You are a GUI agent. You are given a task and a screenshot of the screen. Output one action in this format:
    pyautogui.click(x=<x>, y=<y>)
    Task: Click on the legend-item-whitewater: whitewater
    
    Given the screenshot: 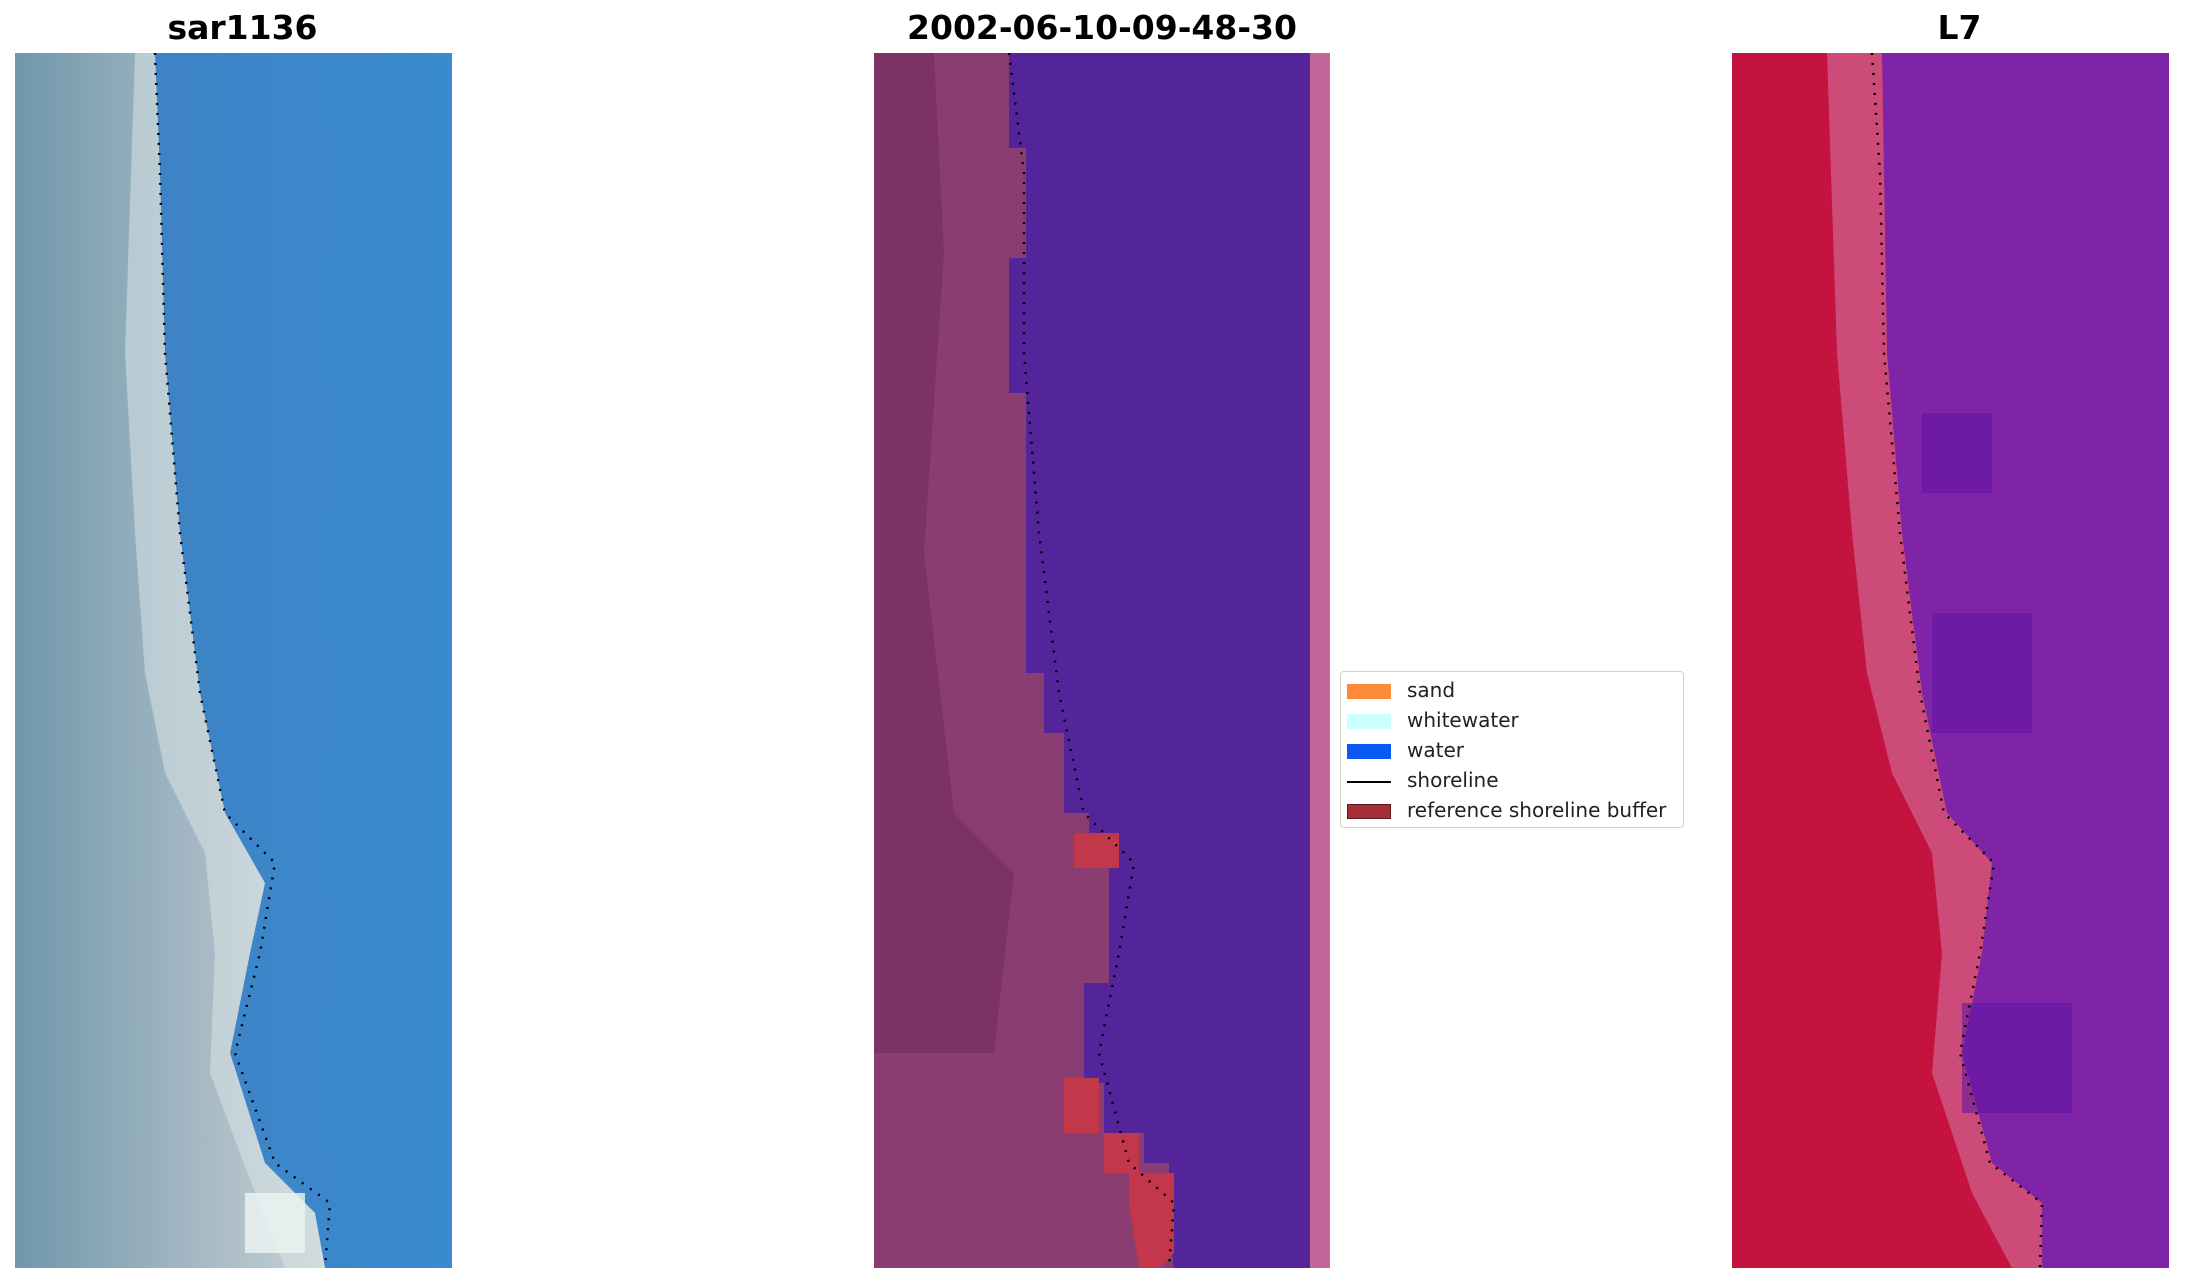 What is the action you would take?
    pyautogui.click(x=1512, y=720)
    